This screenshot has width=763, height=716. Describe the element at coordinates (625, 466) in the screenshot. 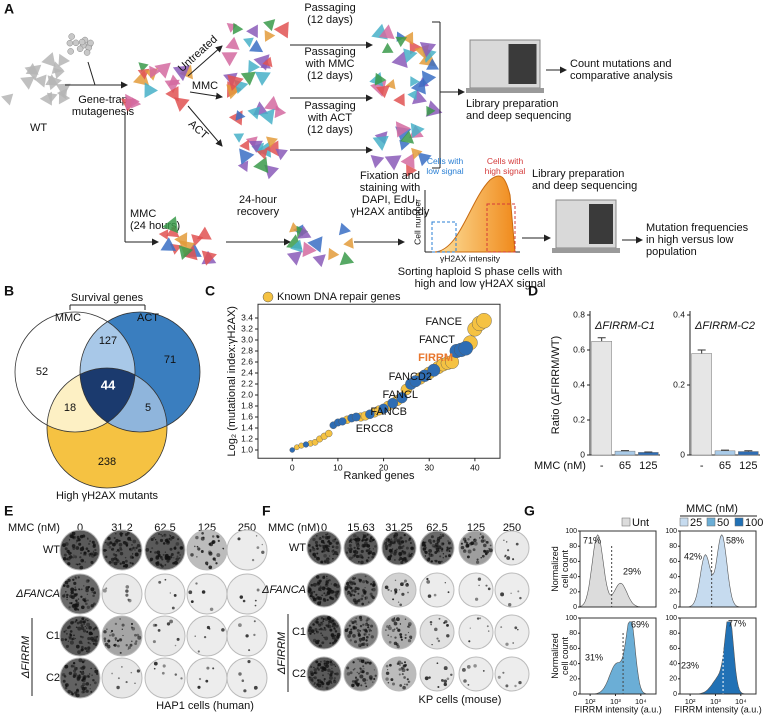

I see `x-tick-label: 65` at that location.